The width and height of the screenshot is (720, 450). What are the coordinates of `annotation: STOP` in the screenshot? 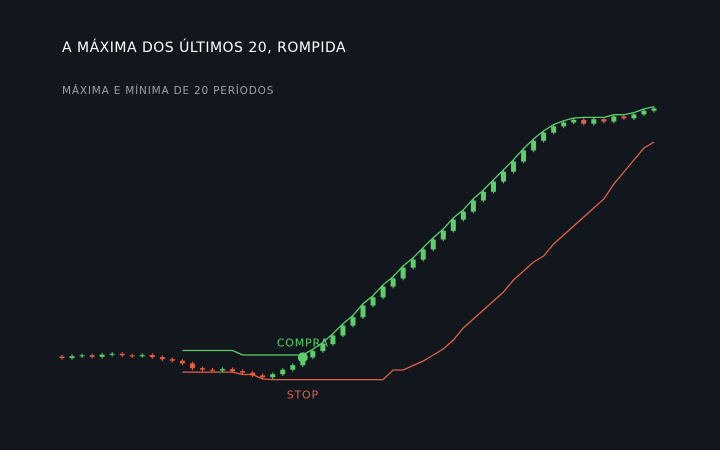 It's located at (303, 395).